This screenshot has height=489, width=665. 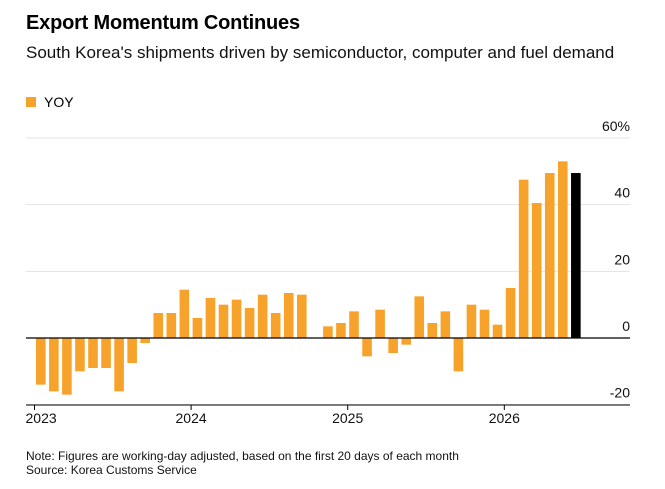 I want to click on source-note: Source: Korea Customs Service, so click(x=111, y=470).